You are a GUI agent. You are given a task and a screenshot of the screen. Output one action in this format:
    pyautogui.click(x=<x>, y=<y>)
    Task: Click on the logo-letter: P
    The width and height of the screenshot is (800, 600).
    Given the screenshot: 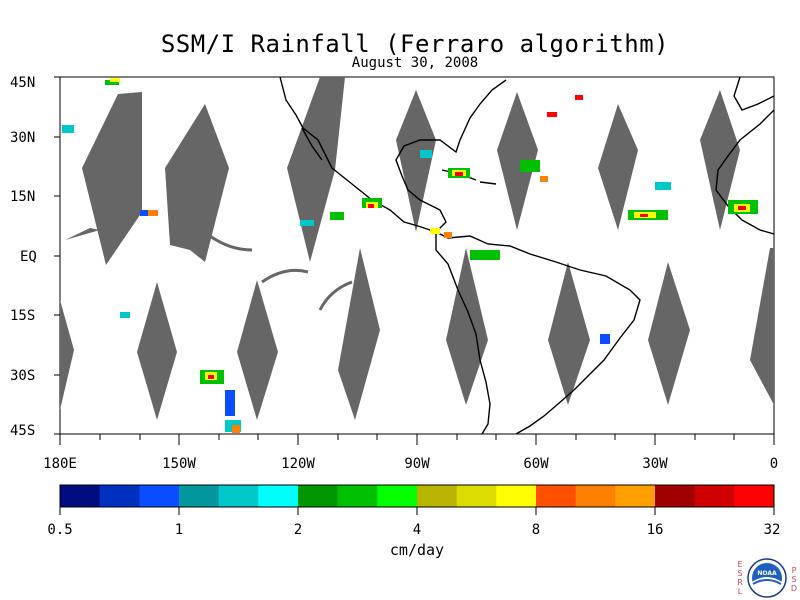 What is the action you would take?
    pyautogui.click(x=794, y=570)
    